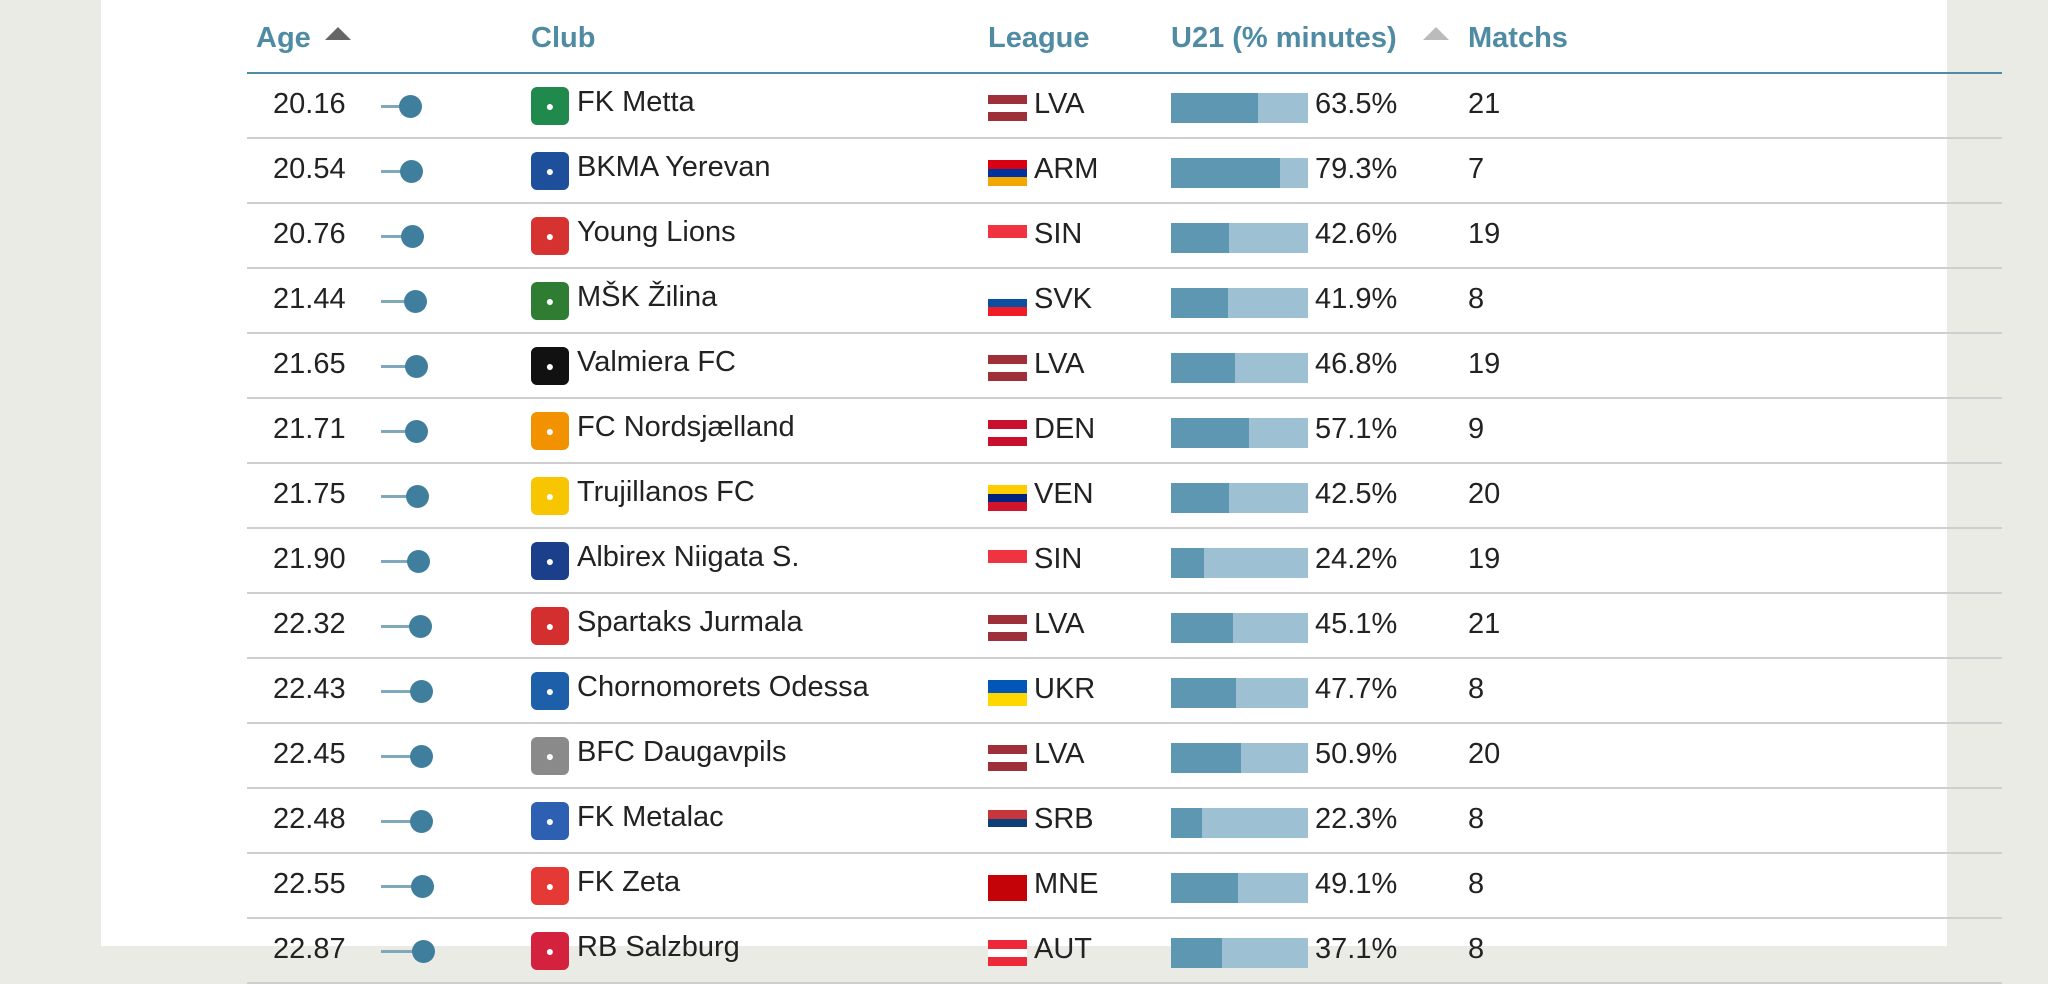  Describe the element at coordinates (1124, 301) in the screenshot. I see `table-row: 21.44 ● MŠK Žilina SVK 41.9% 8` at that location.